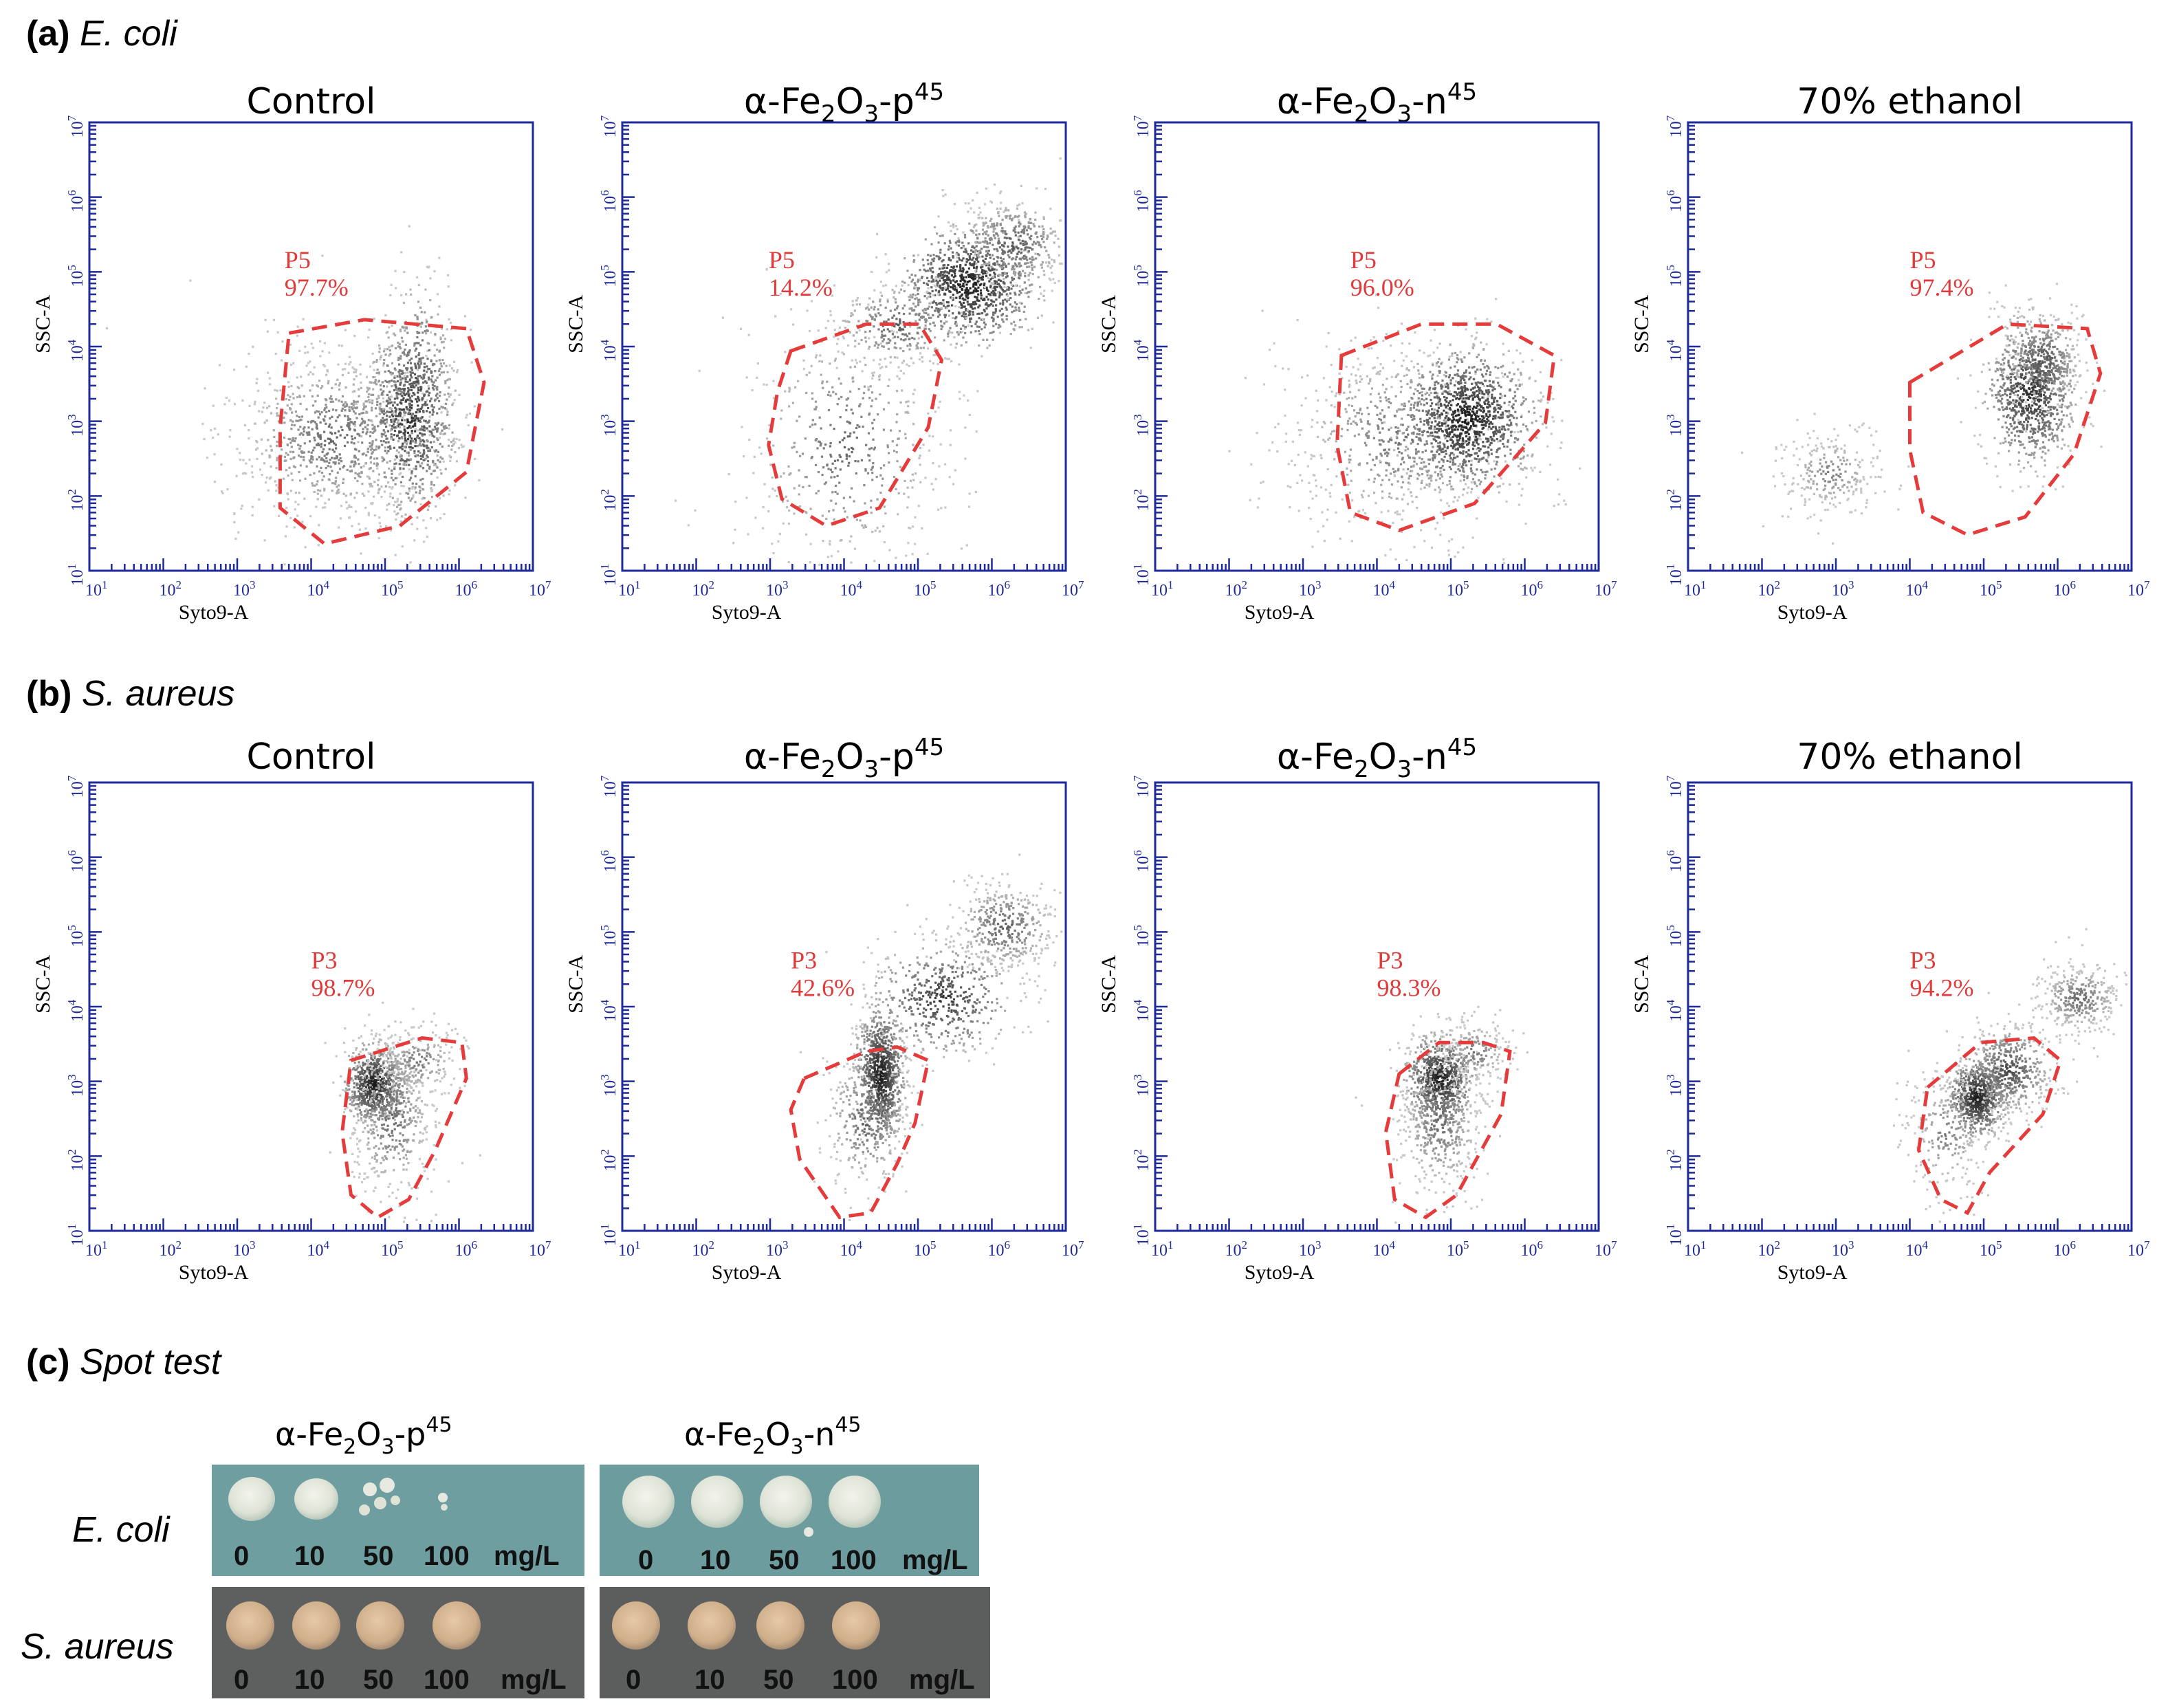  Describe the element at coordinates (97, 1647) in the screenshot. I see `spot-row-label-saureus: S. aureus` at that location.